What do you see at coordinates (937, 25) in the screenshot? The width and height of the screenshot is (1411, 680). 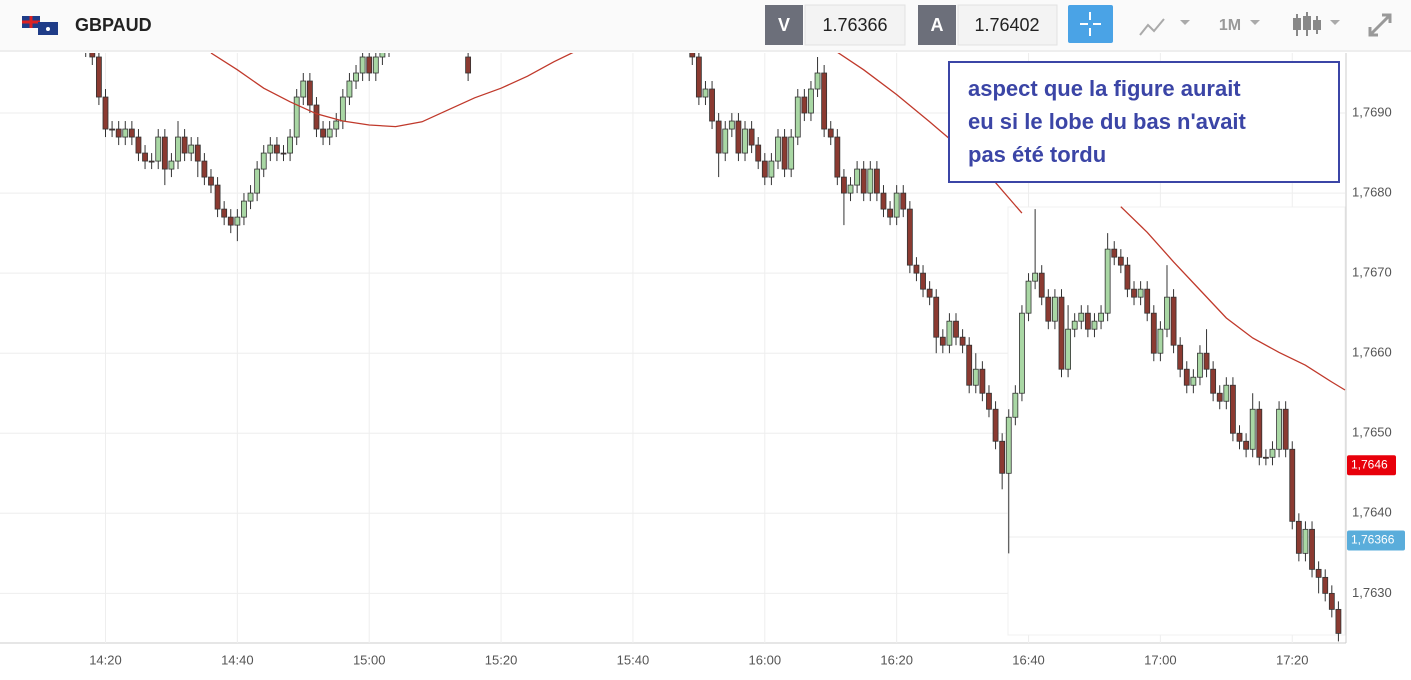 I see `buy-button` at bounding box center [937, 25].